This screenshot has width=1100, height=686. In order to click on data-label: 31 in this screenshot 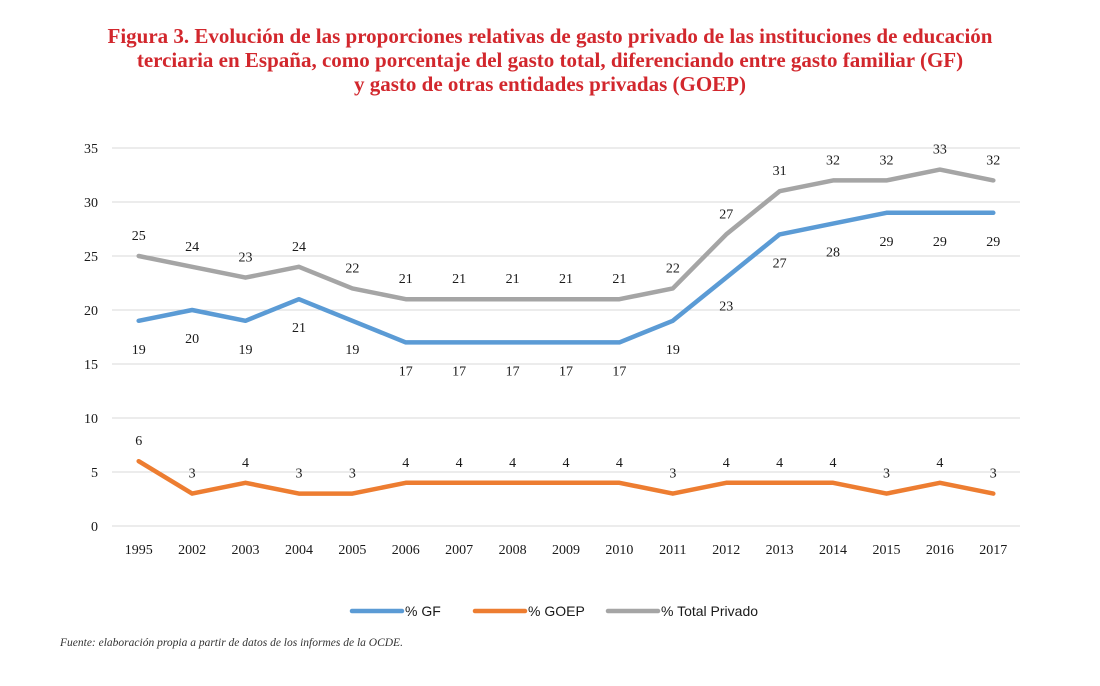, I will do `click(780, 171)`.